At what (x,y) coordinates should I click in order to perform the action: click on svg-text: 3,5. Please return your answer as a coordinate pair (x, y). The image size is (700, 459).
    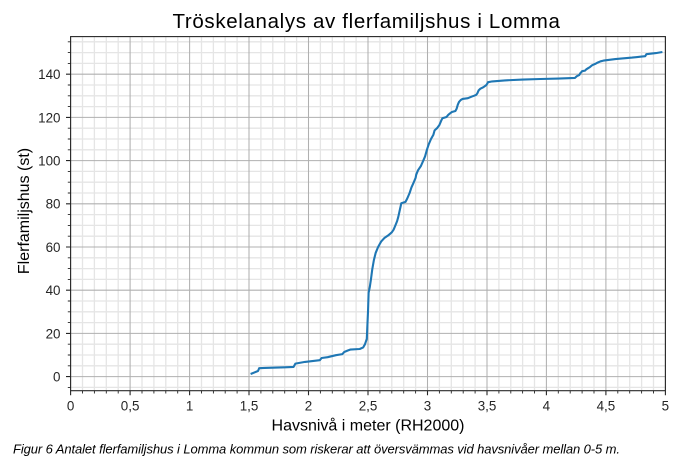
    Looking at the image, I should click on (487, 406).